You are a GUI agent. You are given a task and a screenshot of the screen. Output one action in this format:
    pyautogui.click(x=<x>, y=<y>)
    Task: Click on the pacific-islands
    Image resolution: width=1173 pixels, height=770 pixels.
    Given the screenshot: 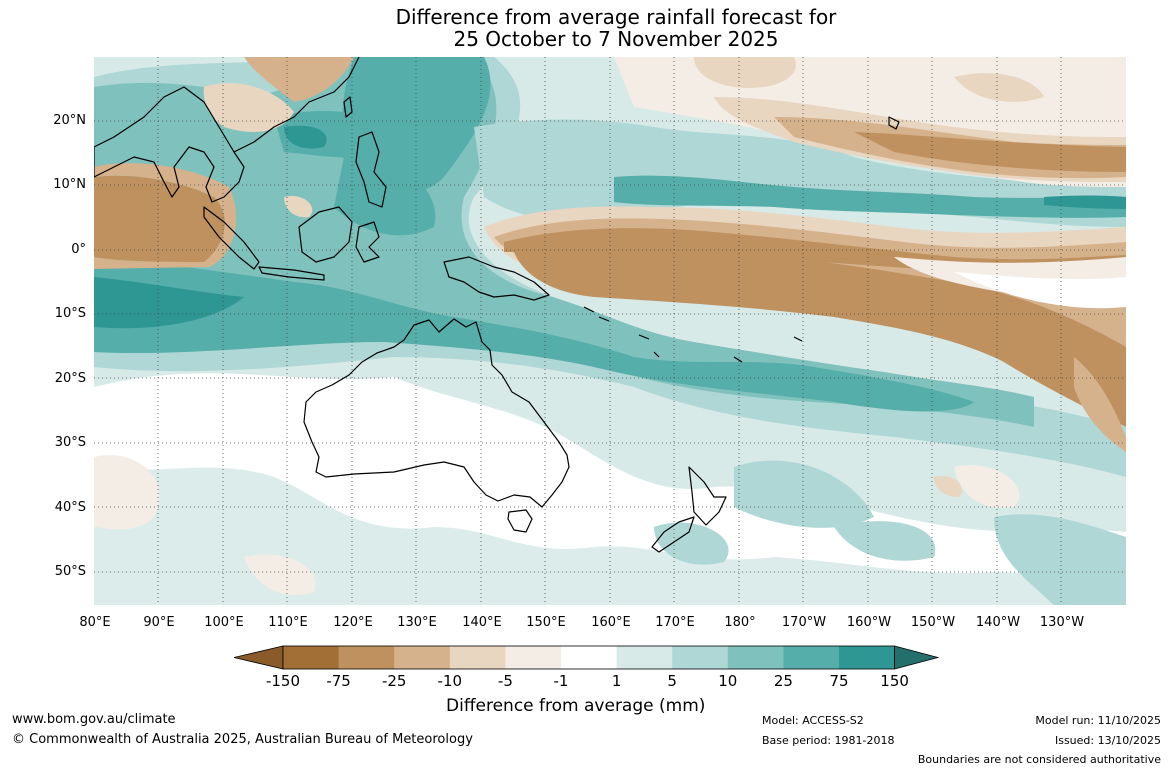 What is the action you would take?
    pyautogui.click(x=693, y=334)
    